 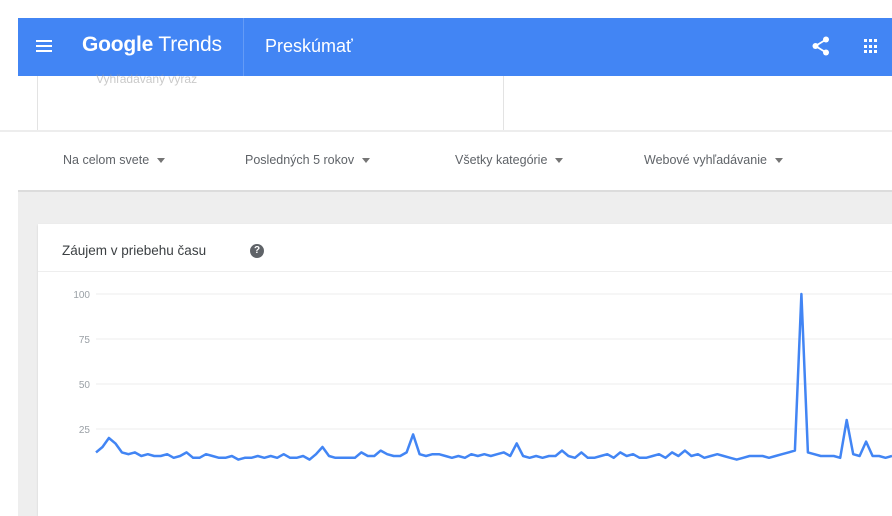 What do you see at coordinates (106, 160) in the screenshot?
I see `region-filter-label: Na celom svete` at bounding box center [106, 160].